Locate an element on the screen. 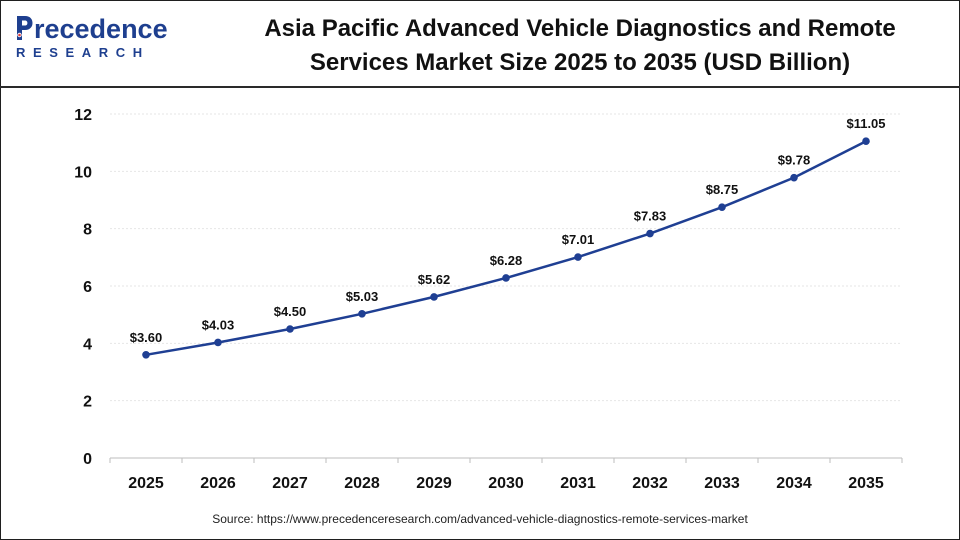 The width and height of the screenshot is (960, 540). x-tick-label: 2033 is located at coordinates (722, 483).